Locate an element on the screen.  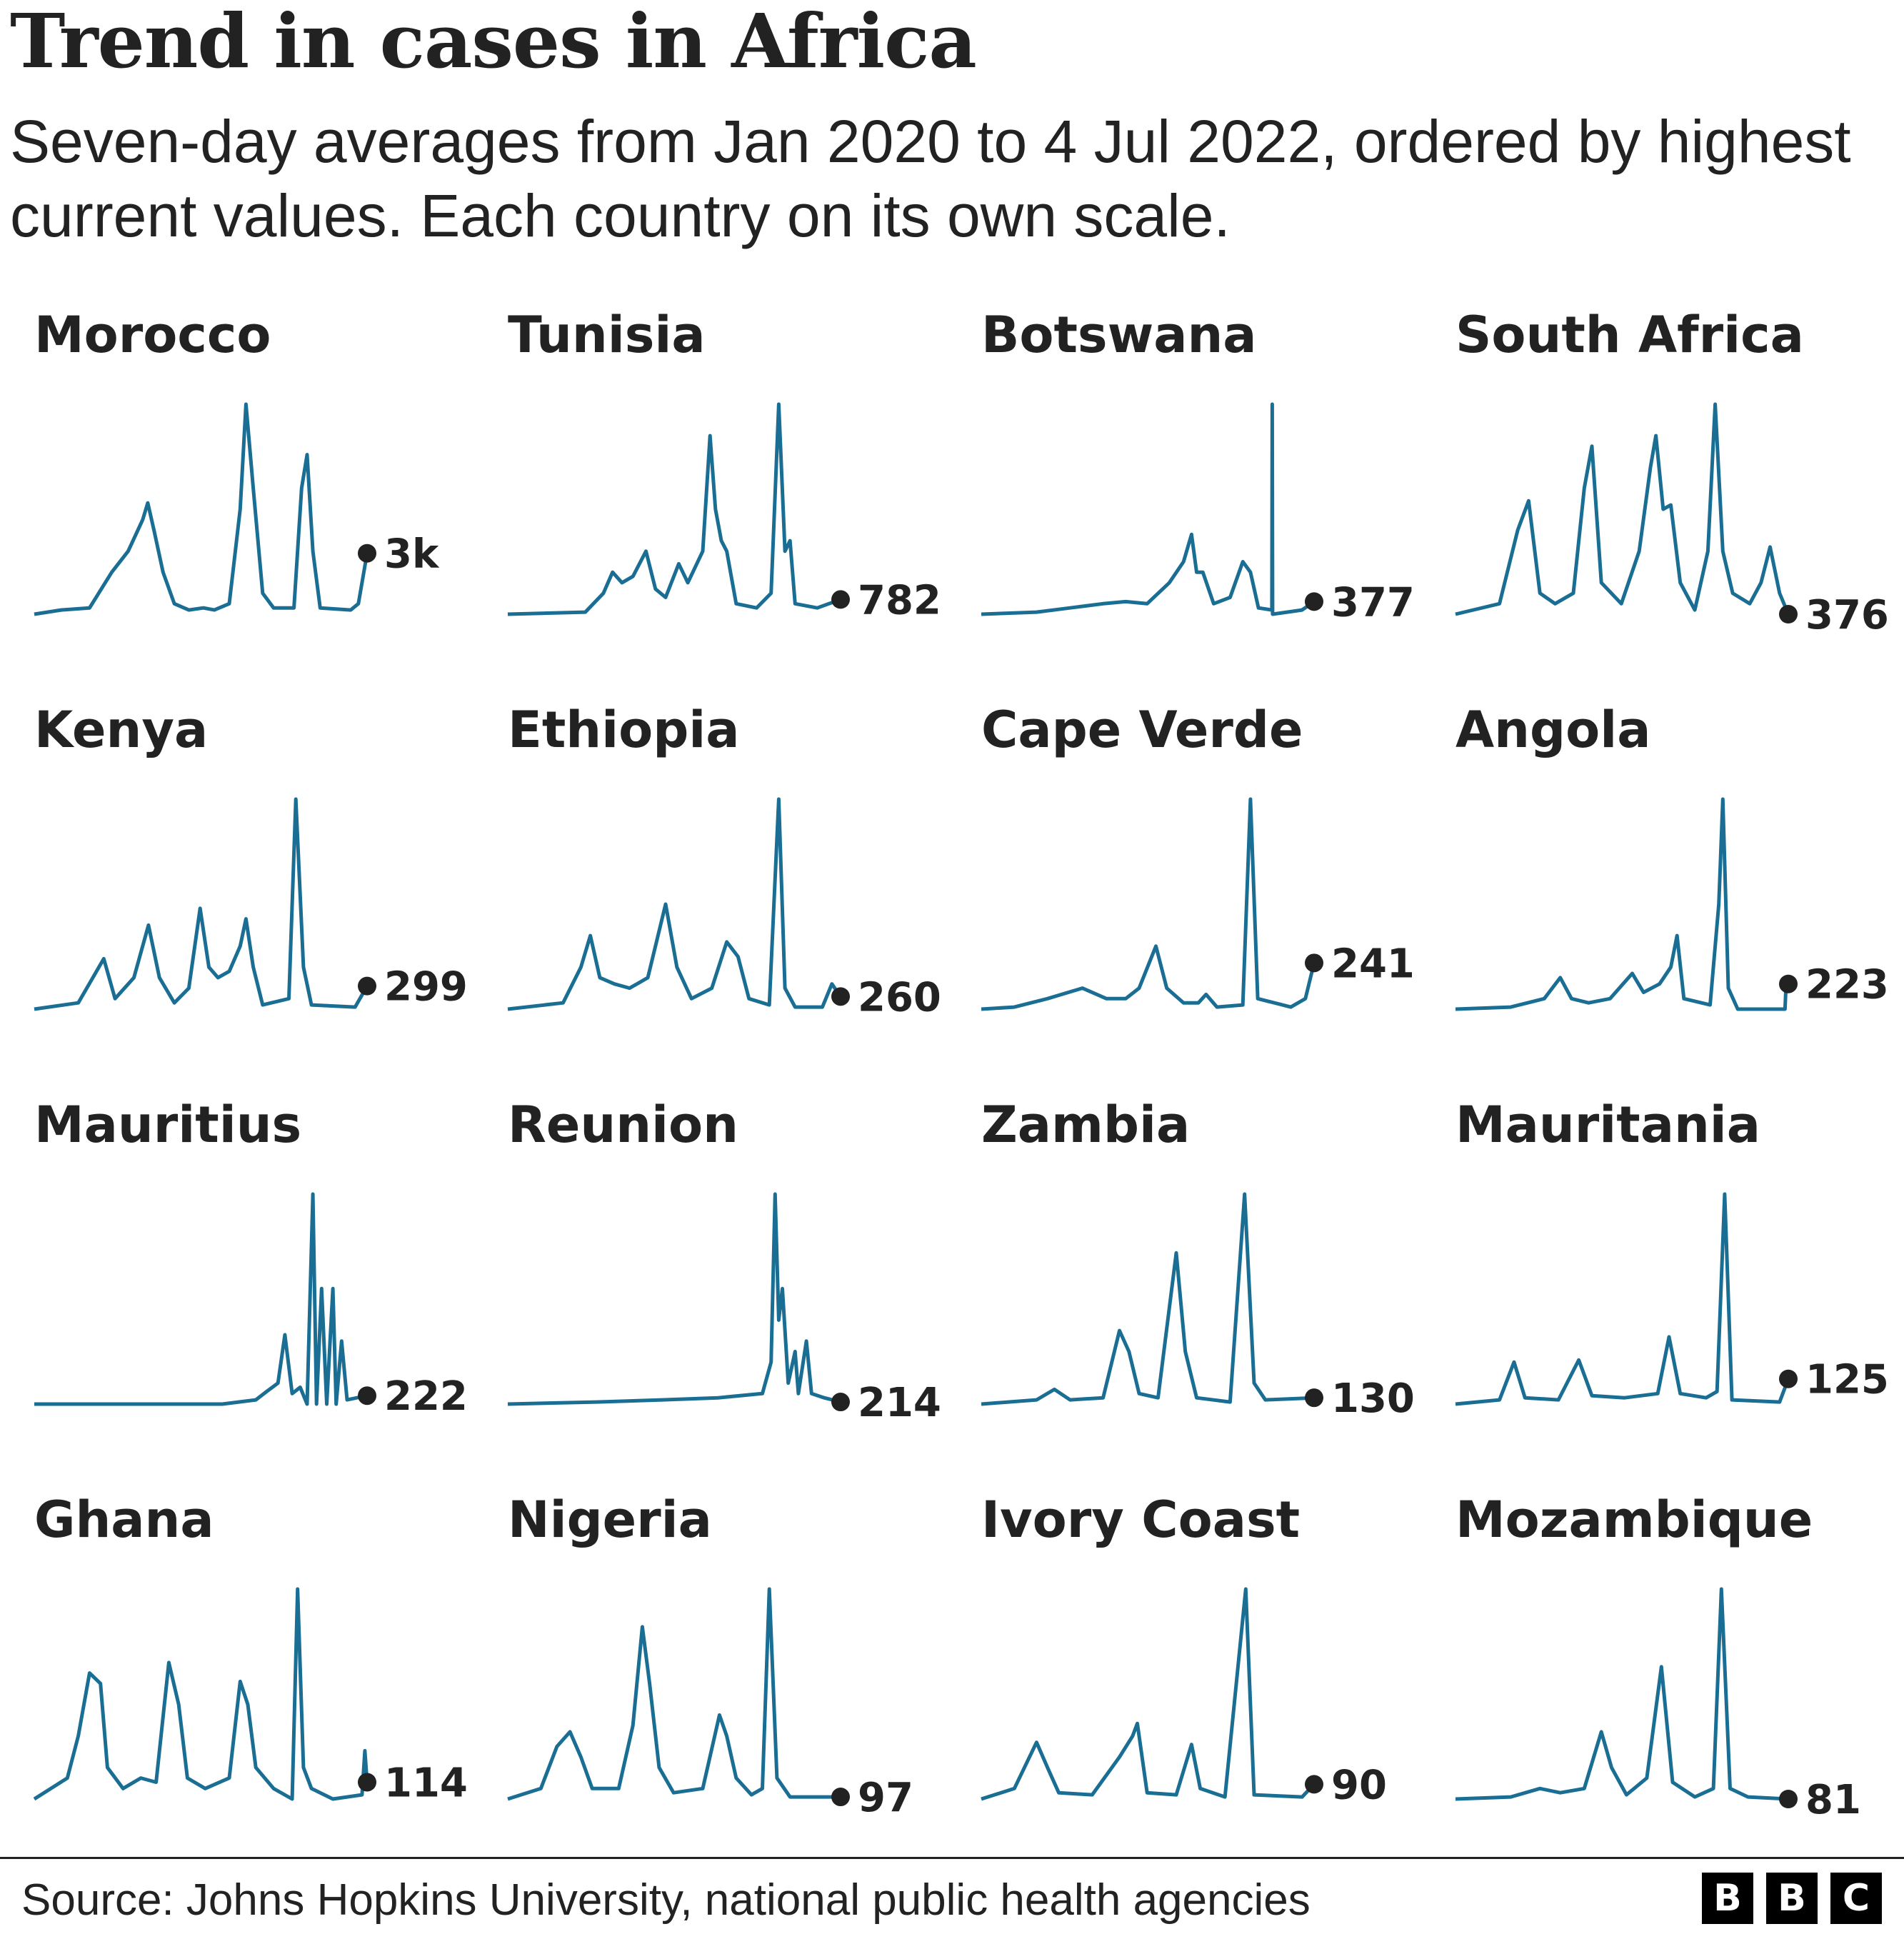
country-panel: Mauritius 222 is located at coordinates (271, 1293).